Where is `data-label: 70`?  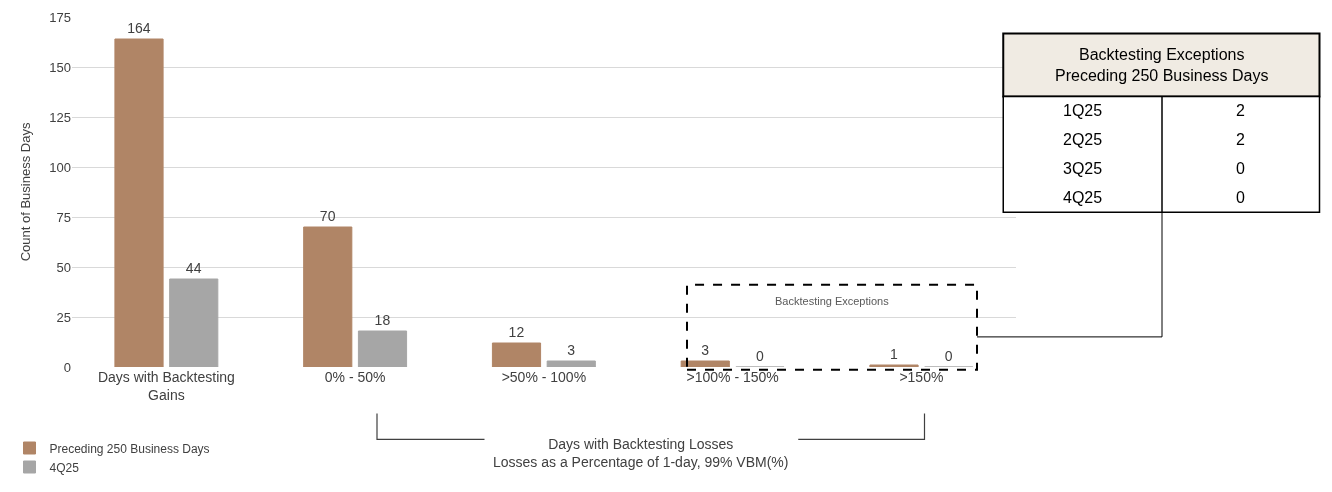
data-label: 70 is located at coordinates (327, 216).